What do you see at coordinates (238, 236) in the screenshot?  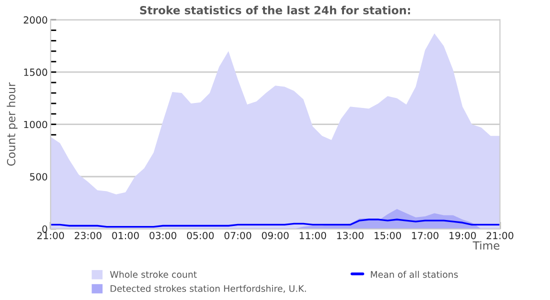 I see `x-tick-label: 07:00` at bounding box center [238, 236].